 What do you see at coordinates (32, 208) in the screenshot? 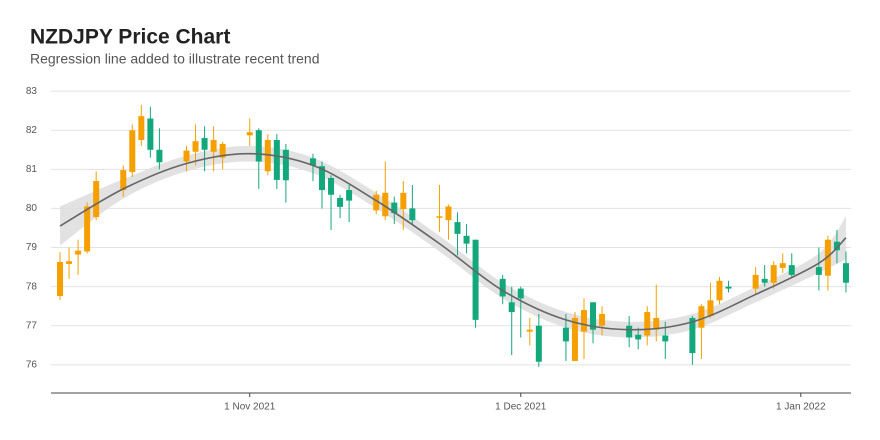
I see `y-tick-label: 80` at bounding box center [32, 208].